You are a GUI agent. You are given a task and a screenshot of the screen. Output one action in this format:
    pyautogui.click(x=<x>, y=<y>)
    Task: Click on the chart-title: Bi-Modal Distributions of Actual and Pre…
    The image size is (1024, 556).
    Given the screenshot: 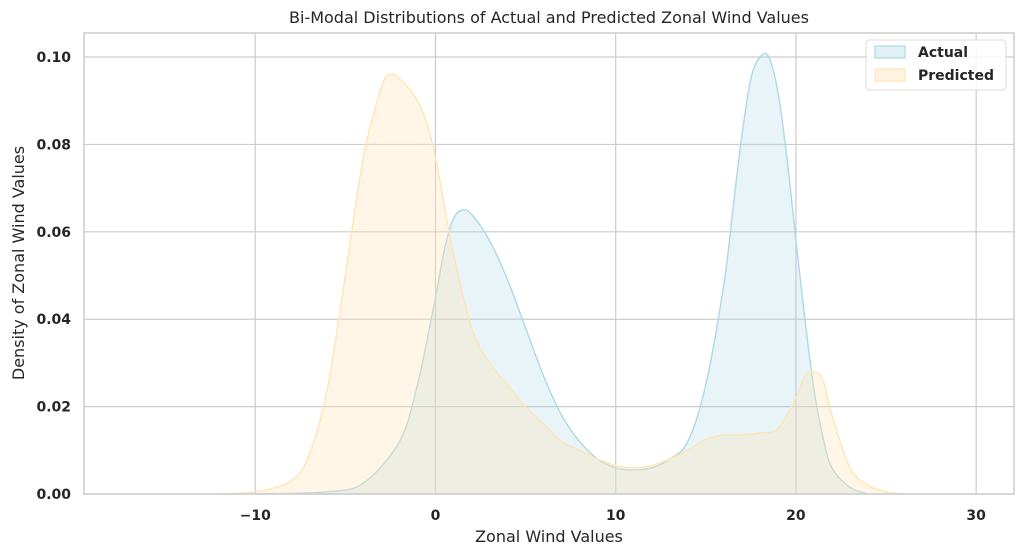 What is the action you would take?
    pyautogui.click(x=549, y=17)
    